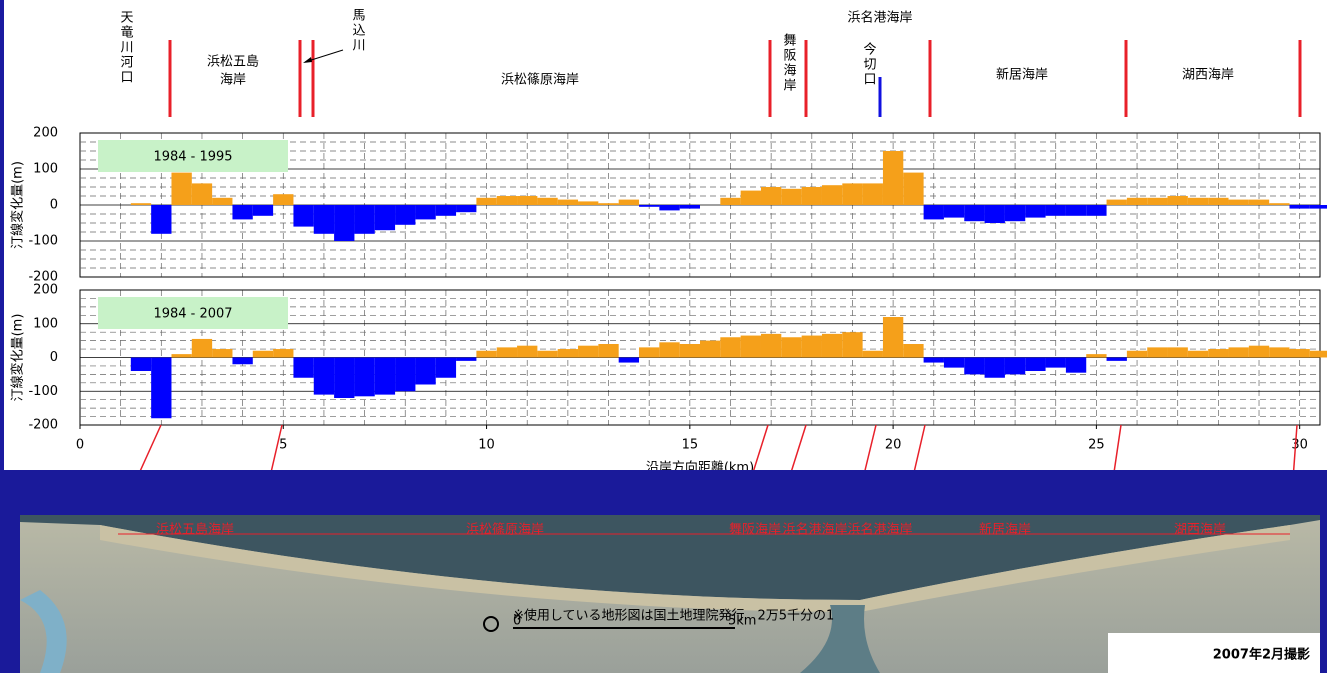 The image size is (1327, 673). I want to click on y-axis-label: 汀線変化量(m), so click(18, 205).